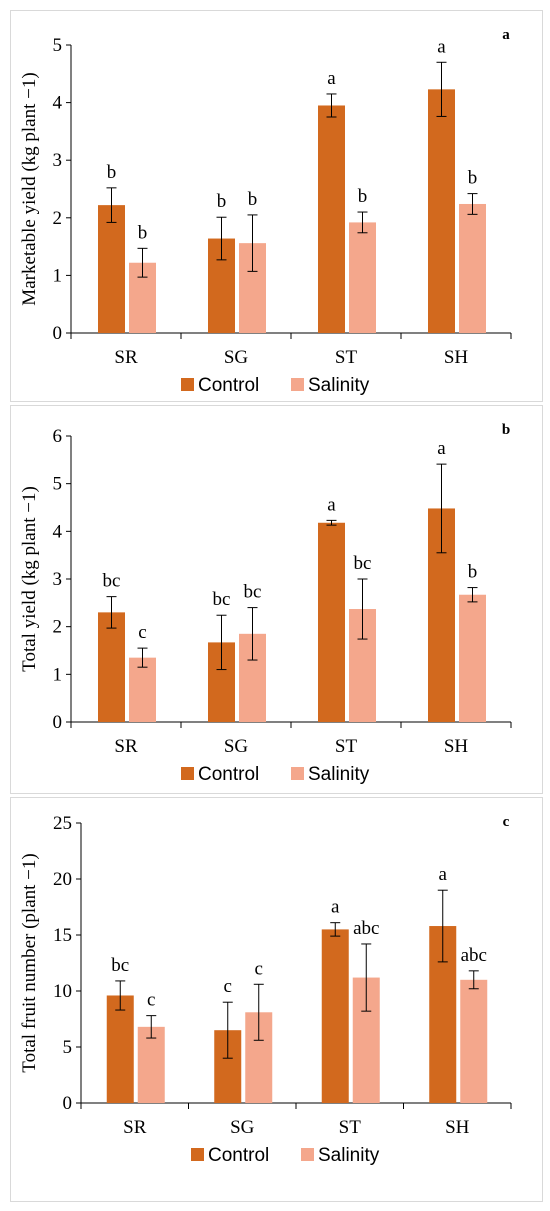 This screenshot has height=1211, width=550. What do you see at coordinates (58, 436) in the screenshot?
I see `y-tick-label: 6` at bounding box center [58, 436].